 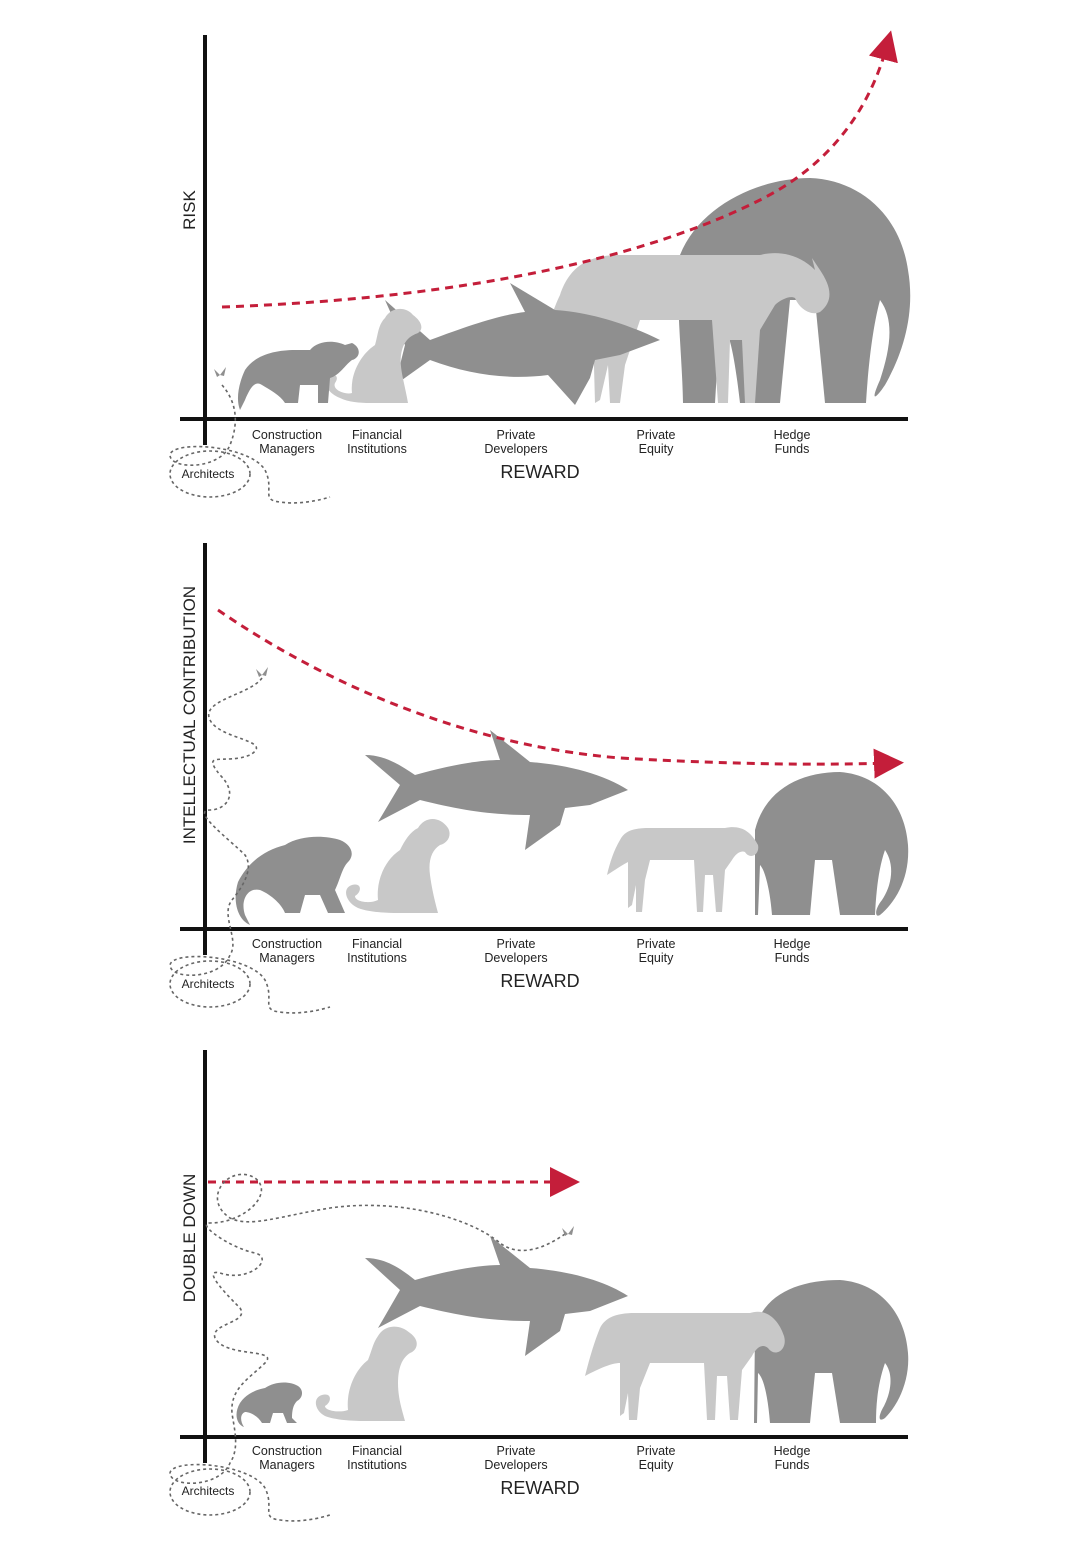 What do you see at coordinates (189, 210) in the screenshot?
I see `y-axis-title: RISK` at bounding box center [189, 210].